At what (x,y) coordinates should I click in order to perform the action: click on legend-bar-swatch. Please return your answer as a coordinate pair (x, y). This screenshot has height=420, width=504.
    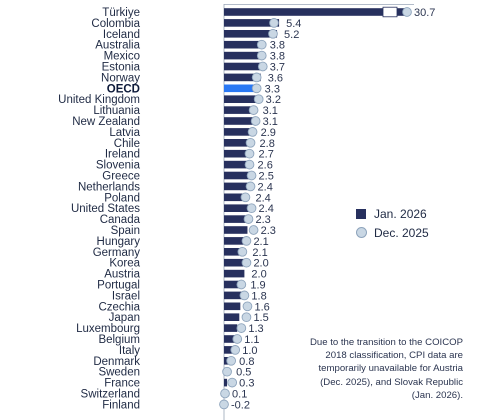
    Looking at the image, I should click on (361, 213).